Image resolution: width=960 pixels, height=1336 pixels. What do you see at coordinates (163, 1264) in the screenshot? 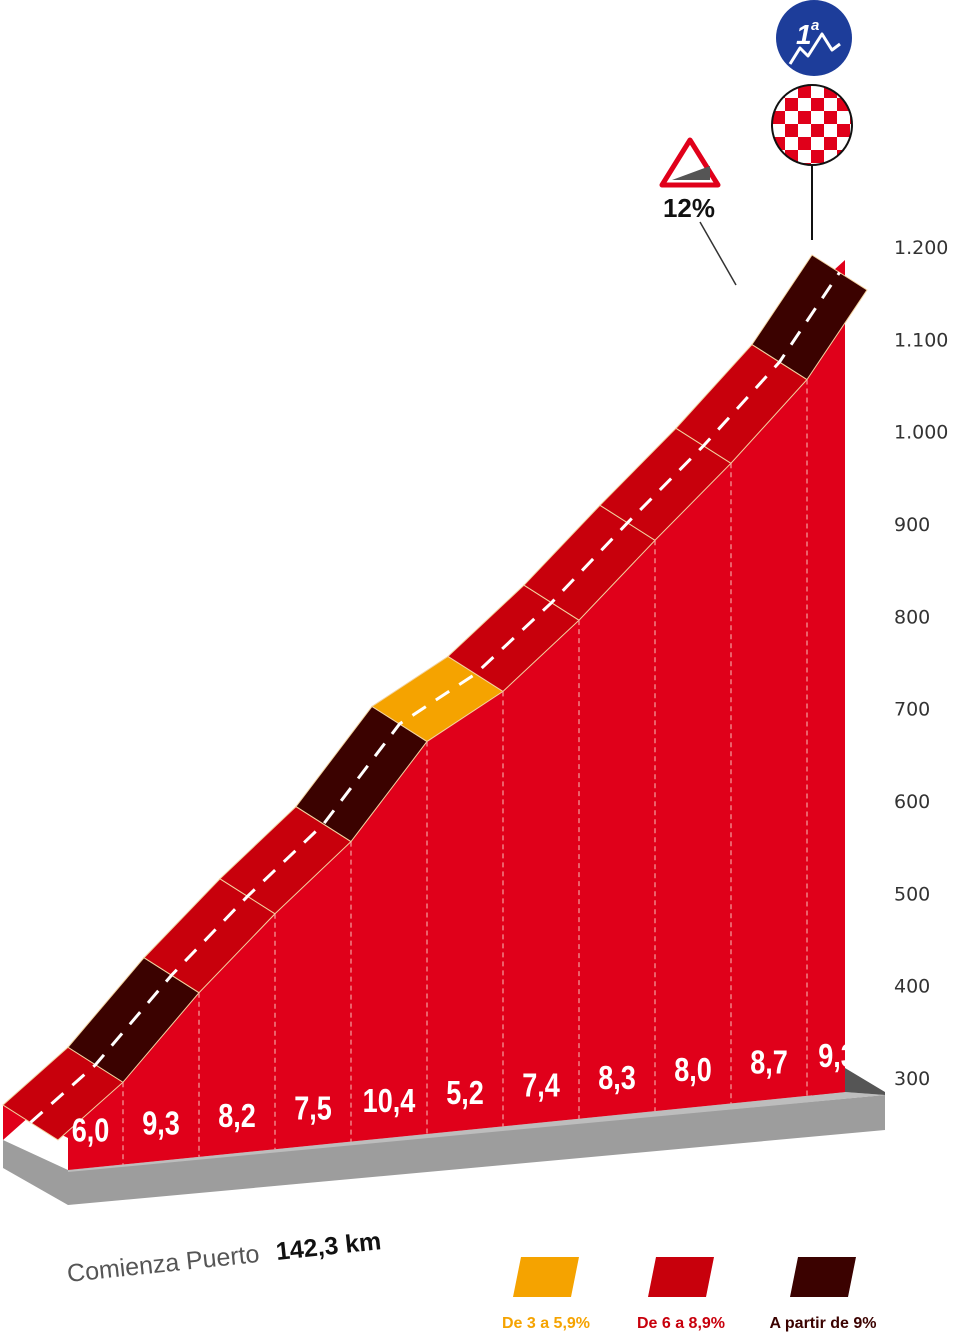
I see `start-label: Comienza Puerto` at bounding box center [163, 1264].